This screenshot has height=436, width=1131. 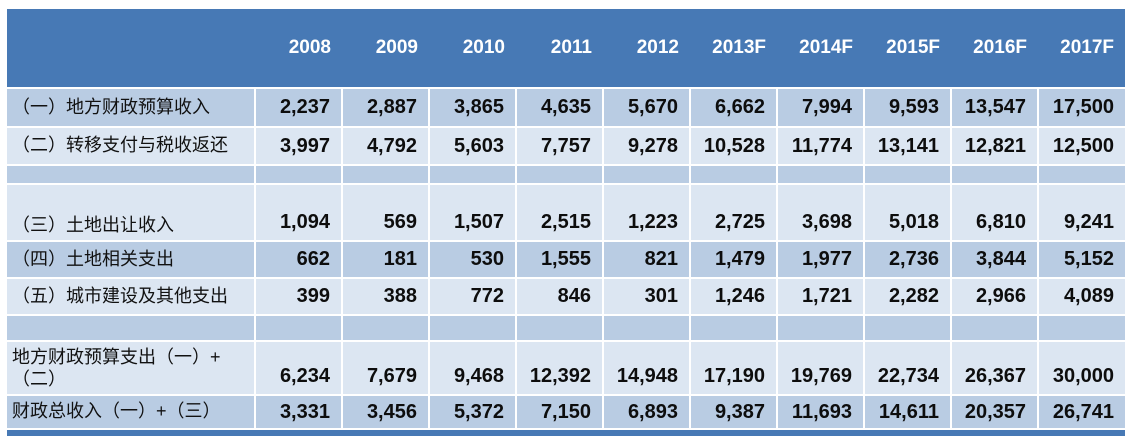 I want to click on value-cell: 6,893, so click(x=647, y=412).